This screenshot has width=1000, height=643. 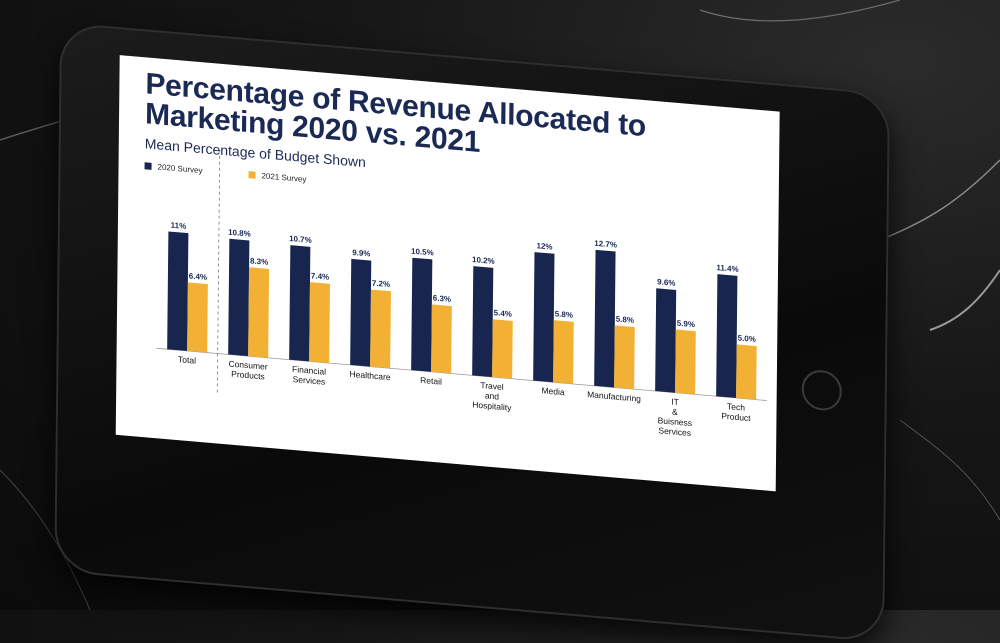 I want to click on category-label-consumer-products: ConsumerProducts, so click(x=248, y=369).